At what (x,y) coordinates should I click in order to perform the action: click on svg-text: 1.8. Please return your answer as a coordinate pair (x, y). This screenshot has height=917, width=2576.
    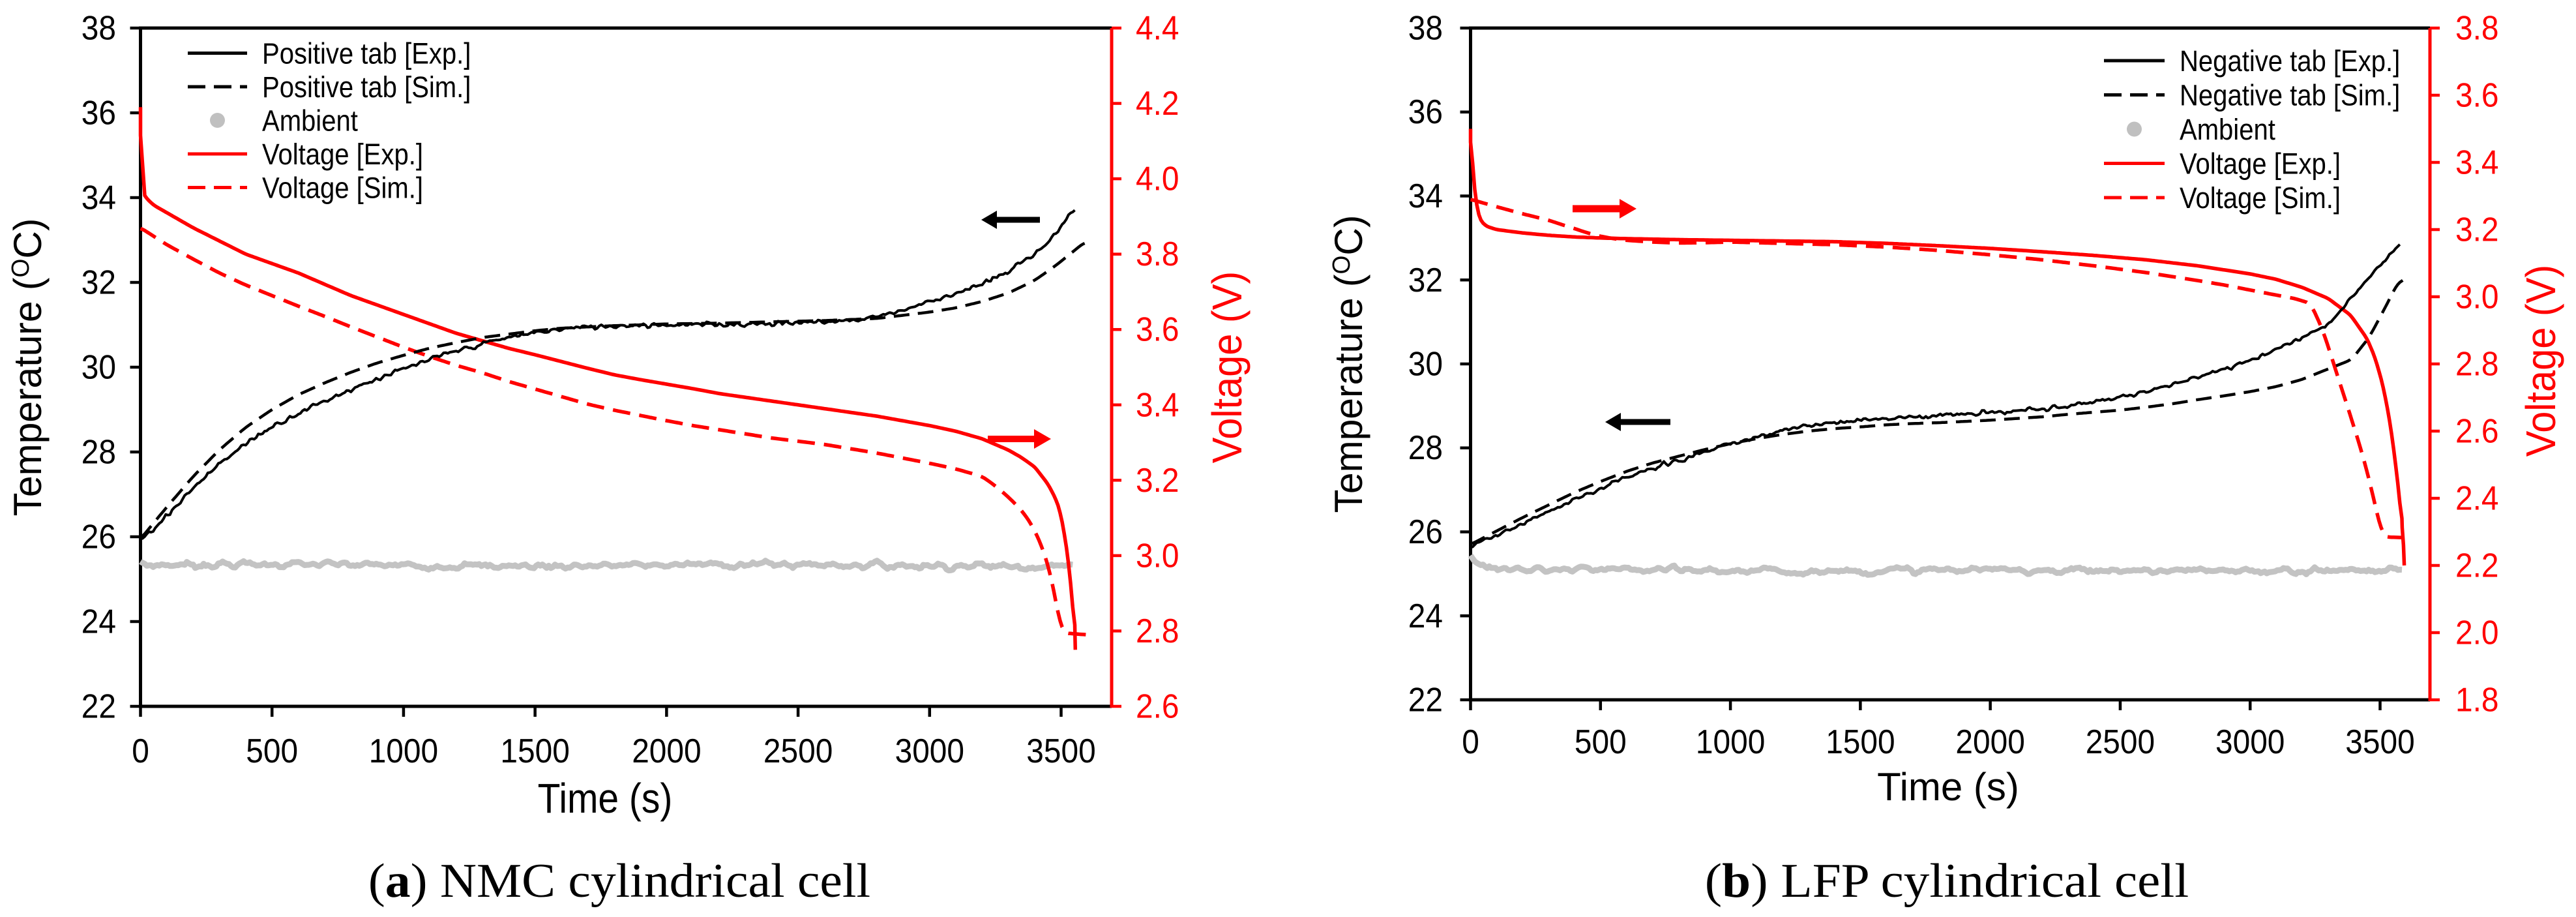
    Looking at the image, I should click on (2477, 700).